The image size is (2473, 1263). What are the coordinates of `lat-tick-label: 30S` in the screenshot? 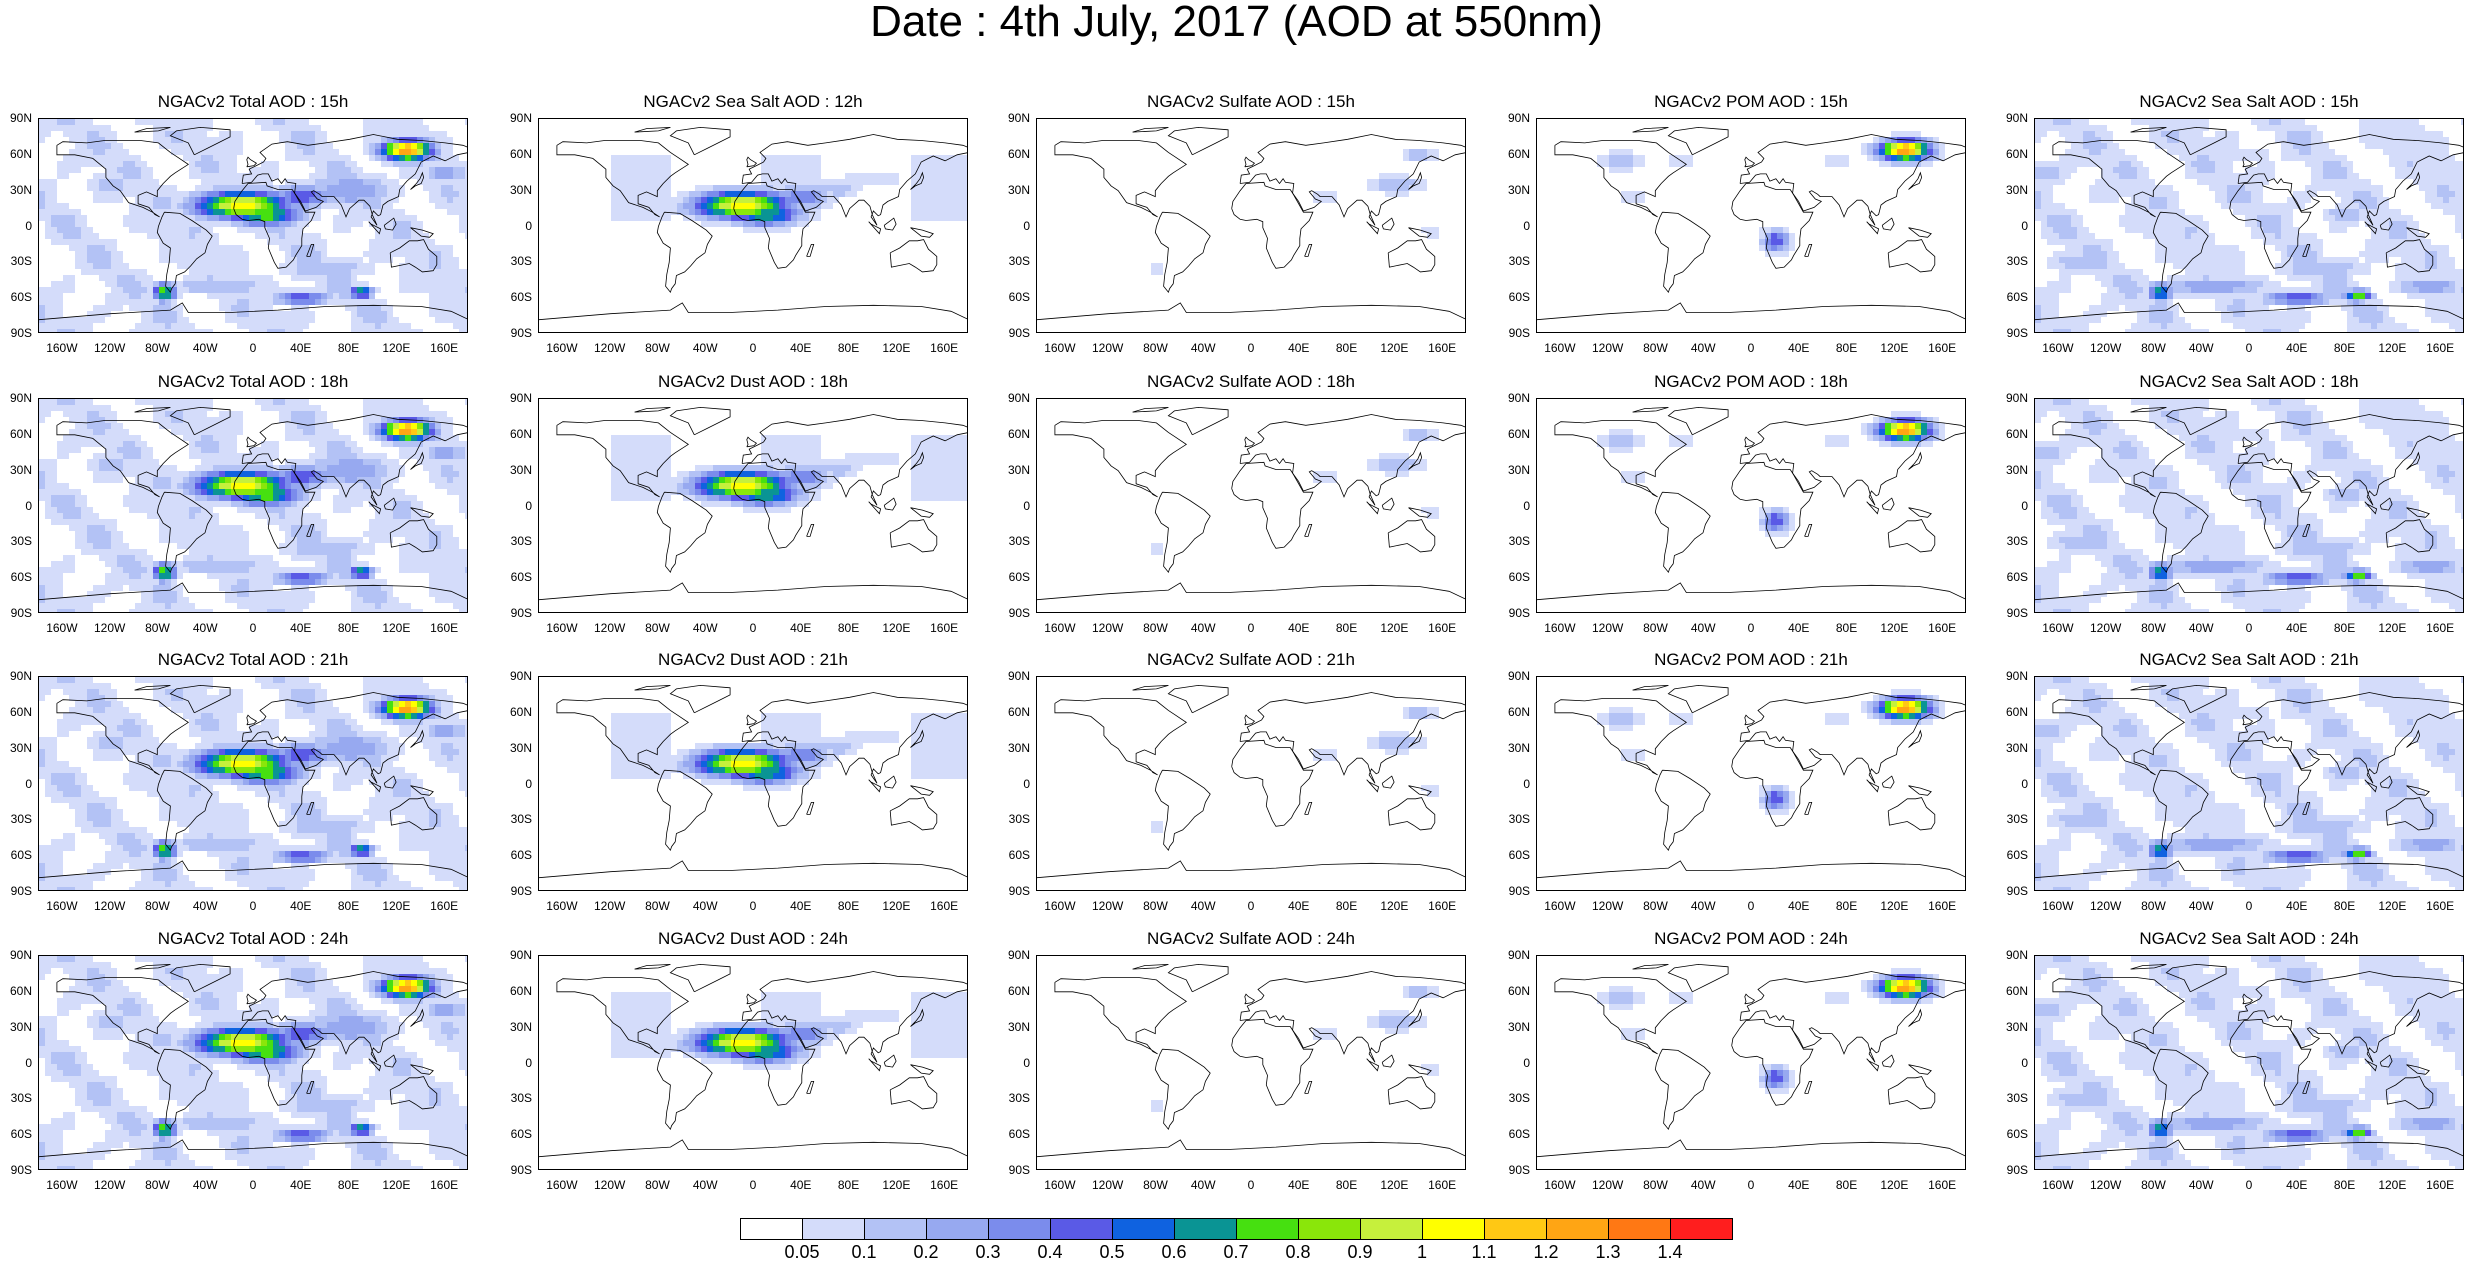 It's located at (1515, 261).